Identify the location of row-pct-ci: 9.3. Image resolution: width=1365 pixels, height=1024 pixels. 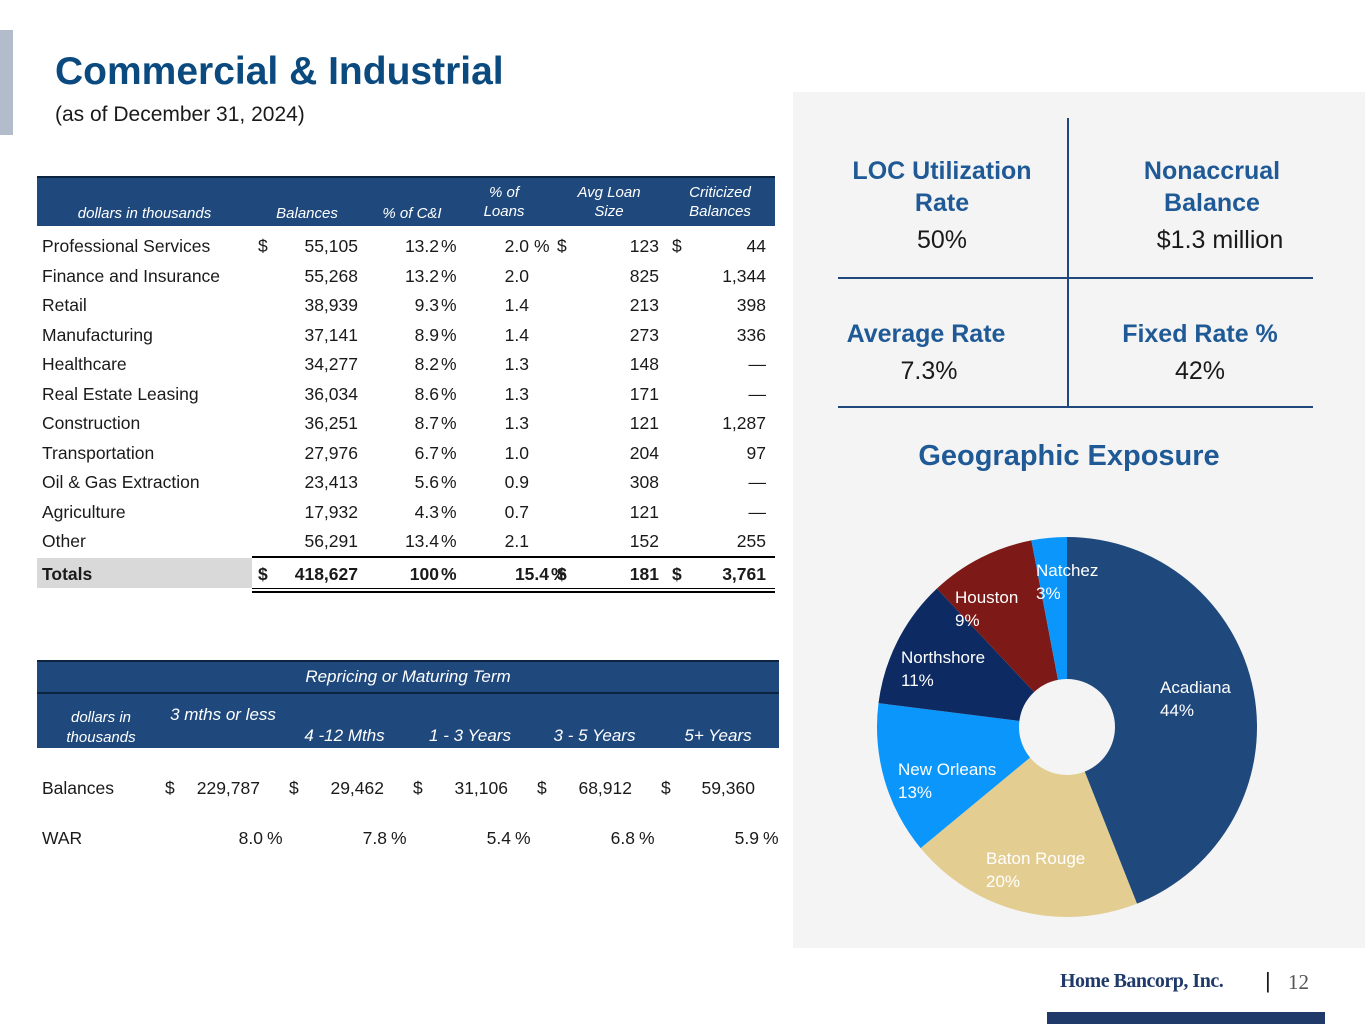
(426, 305).